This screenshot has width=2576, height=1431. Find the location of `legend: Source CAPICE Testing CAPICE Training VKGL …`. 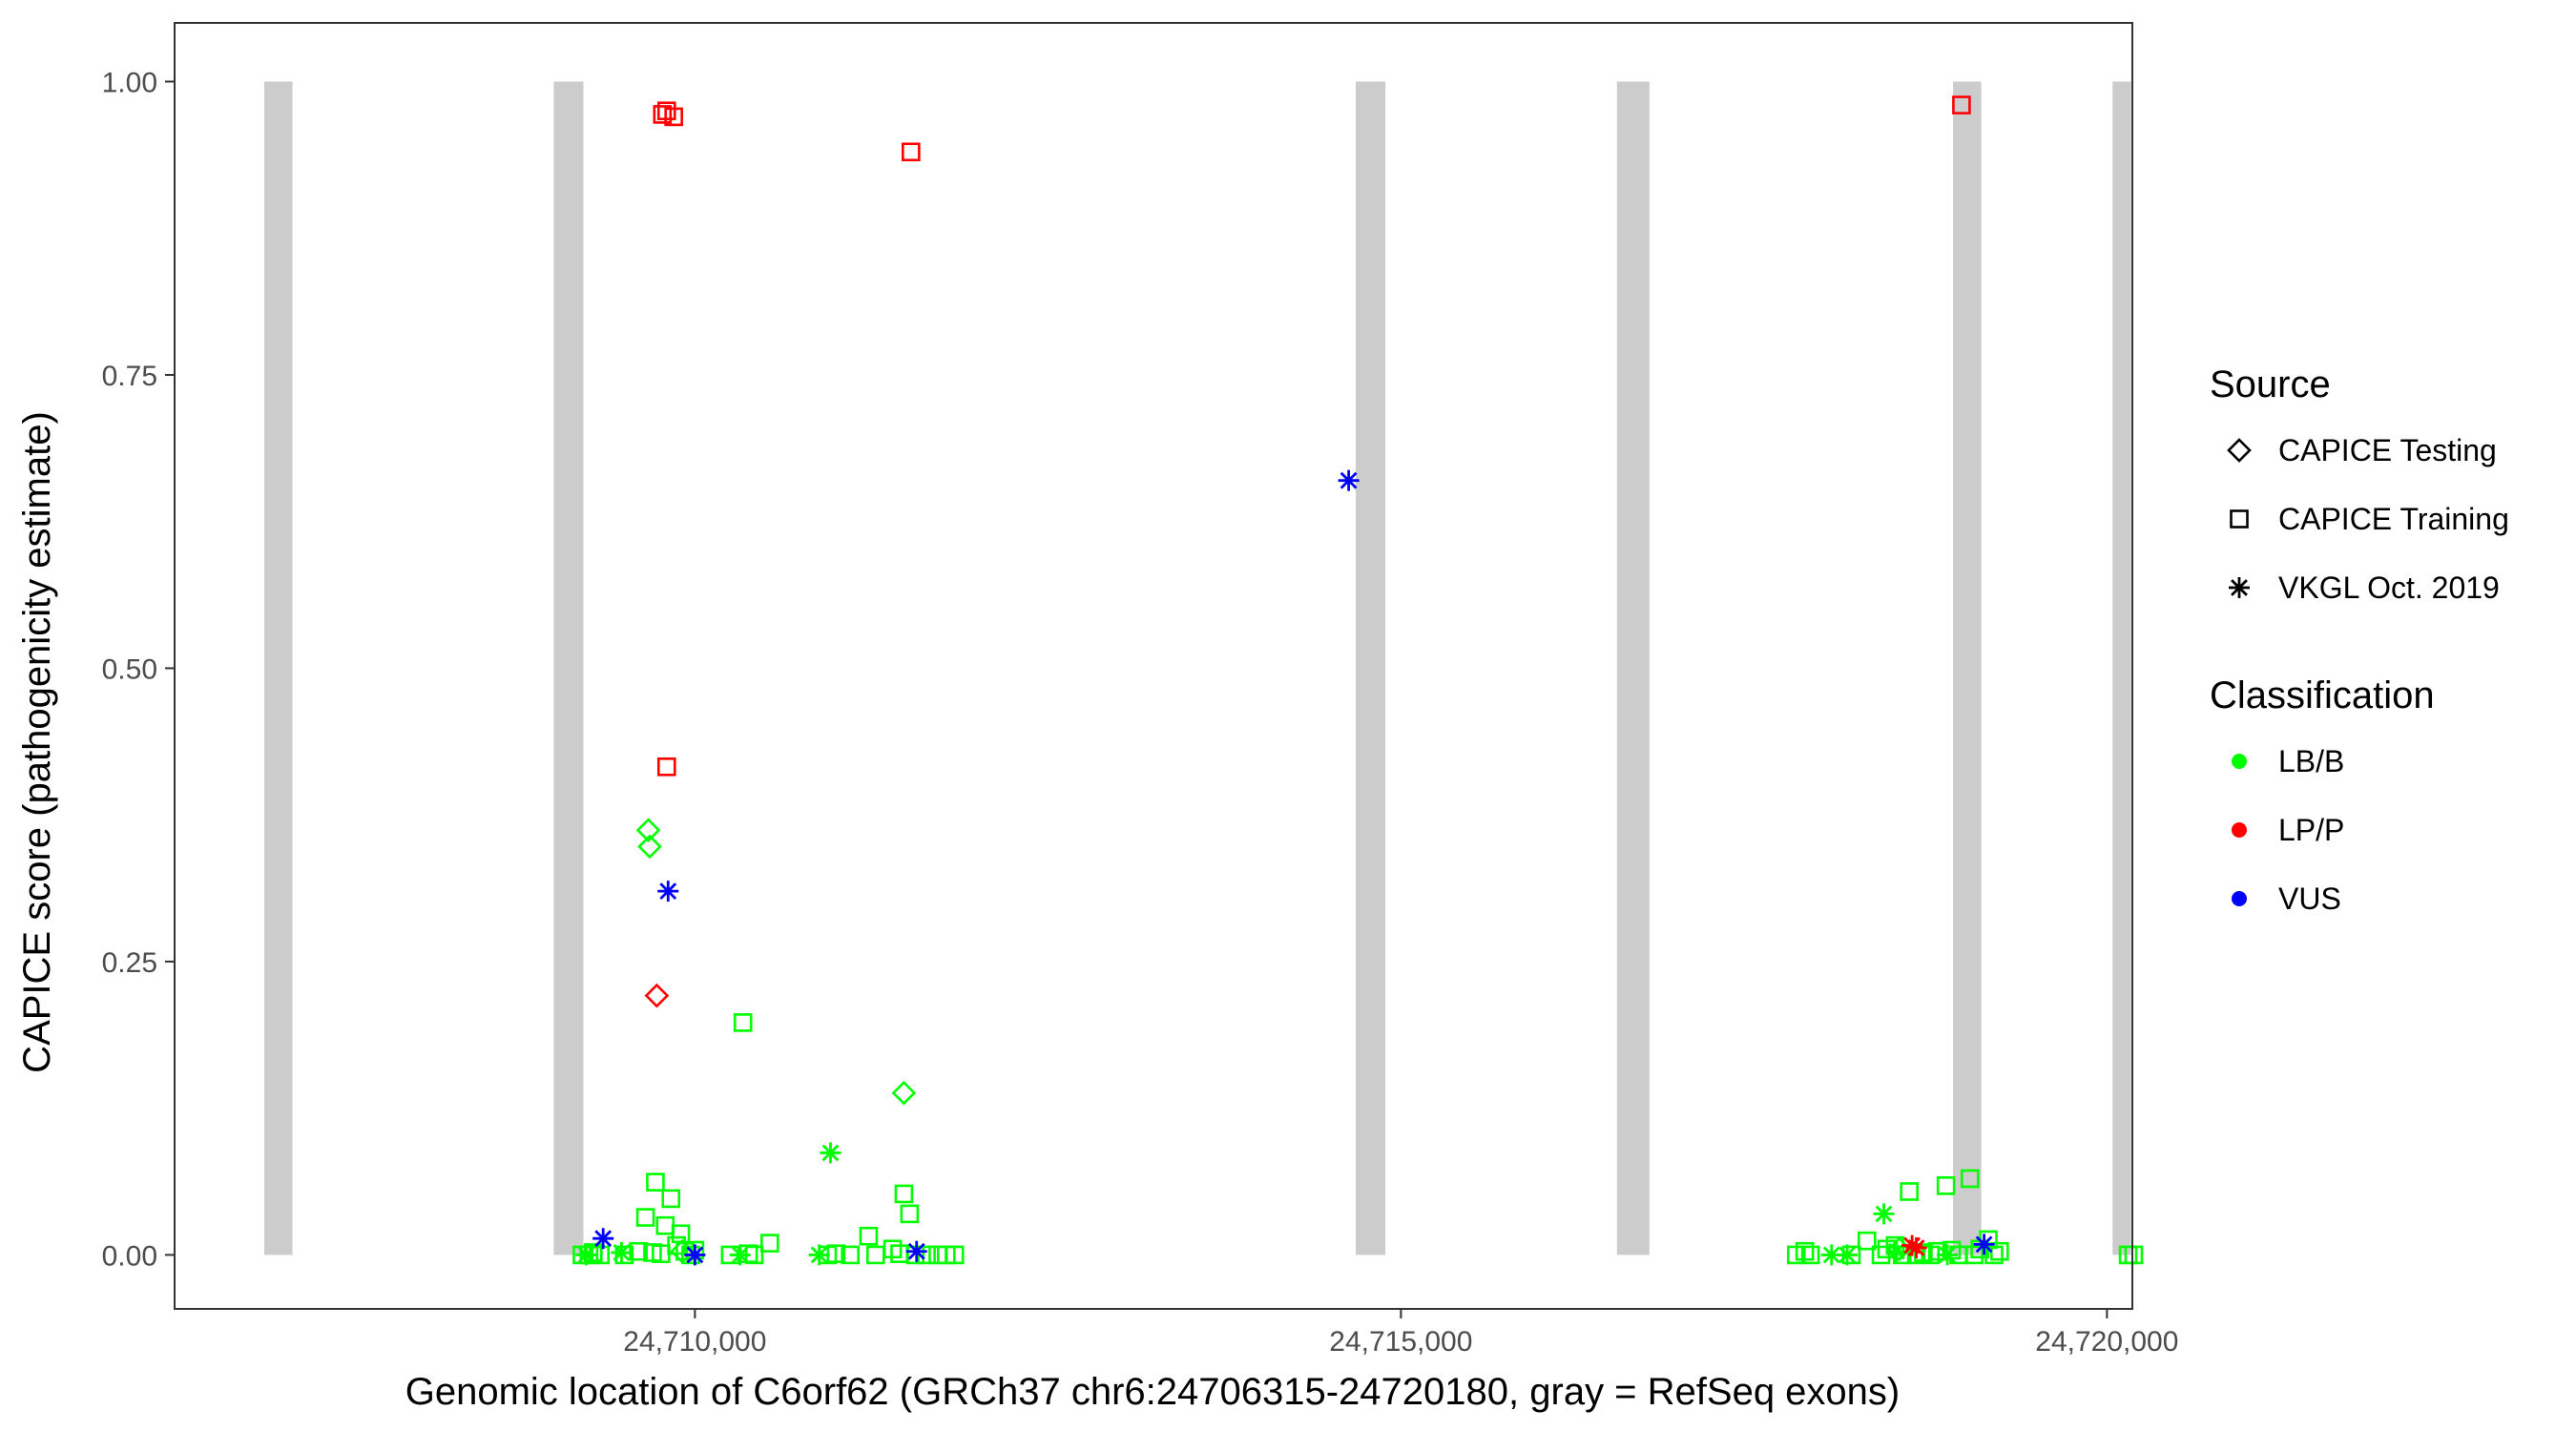

legend: Source CAPICE Testing CAPICE Training VKGL … is located at coordinates (2359, 639).